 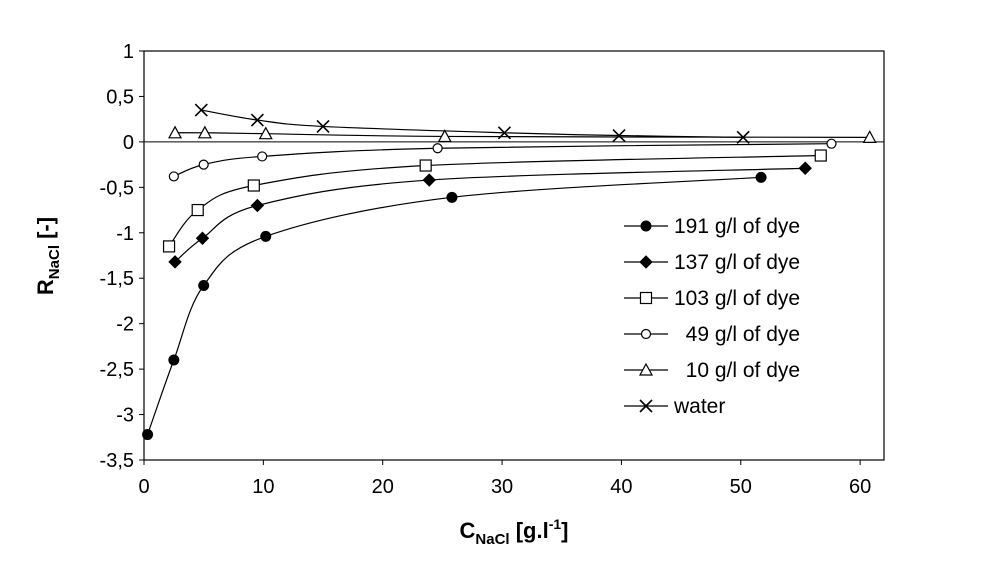 I want to click on x-tick-label: 60, so click(x=860, y=487).